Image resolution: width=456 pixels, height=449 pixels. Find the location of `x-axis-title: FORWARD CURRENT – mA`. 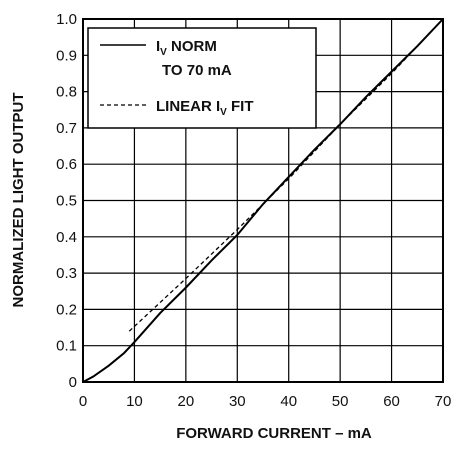

x-axis-title: FORWARD CURRENT – mA is located at coordinates (274, 433).